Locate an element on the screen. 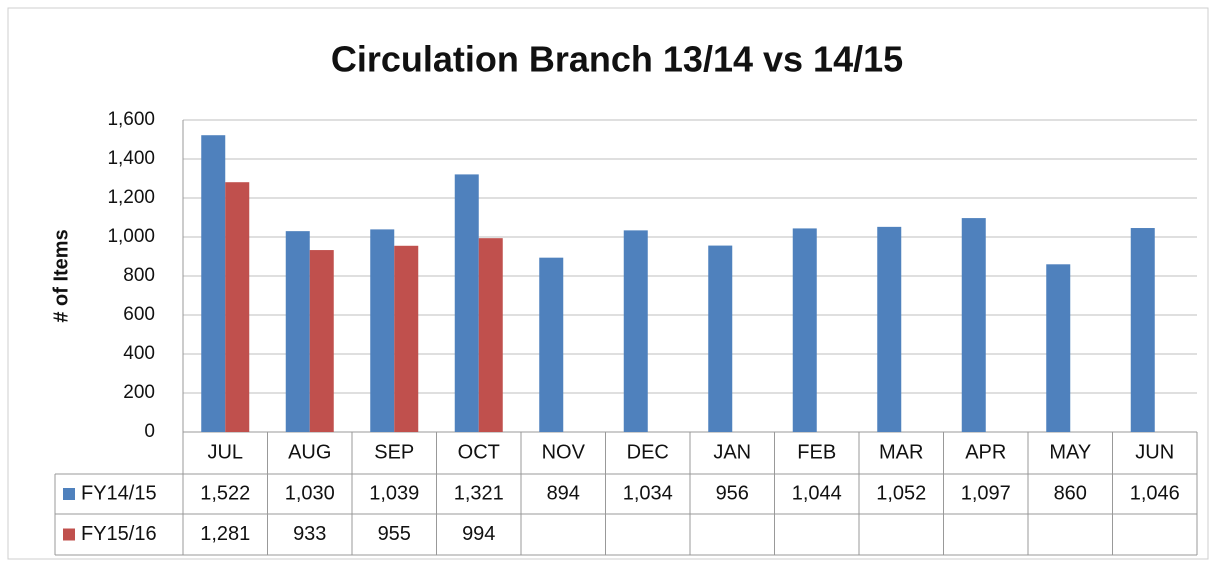 The width and height of the screenshot is (1217, 567). x-tick-label: MAY is located at coordinates (1070, 452).